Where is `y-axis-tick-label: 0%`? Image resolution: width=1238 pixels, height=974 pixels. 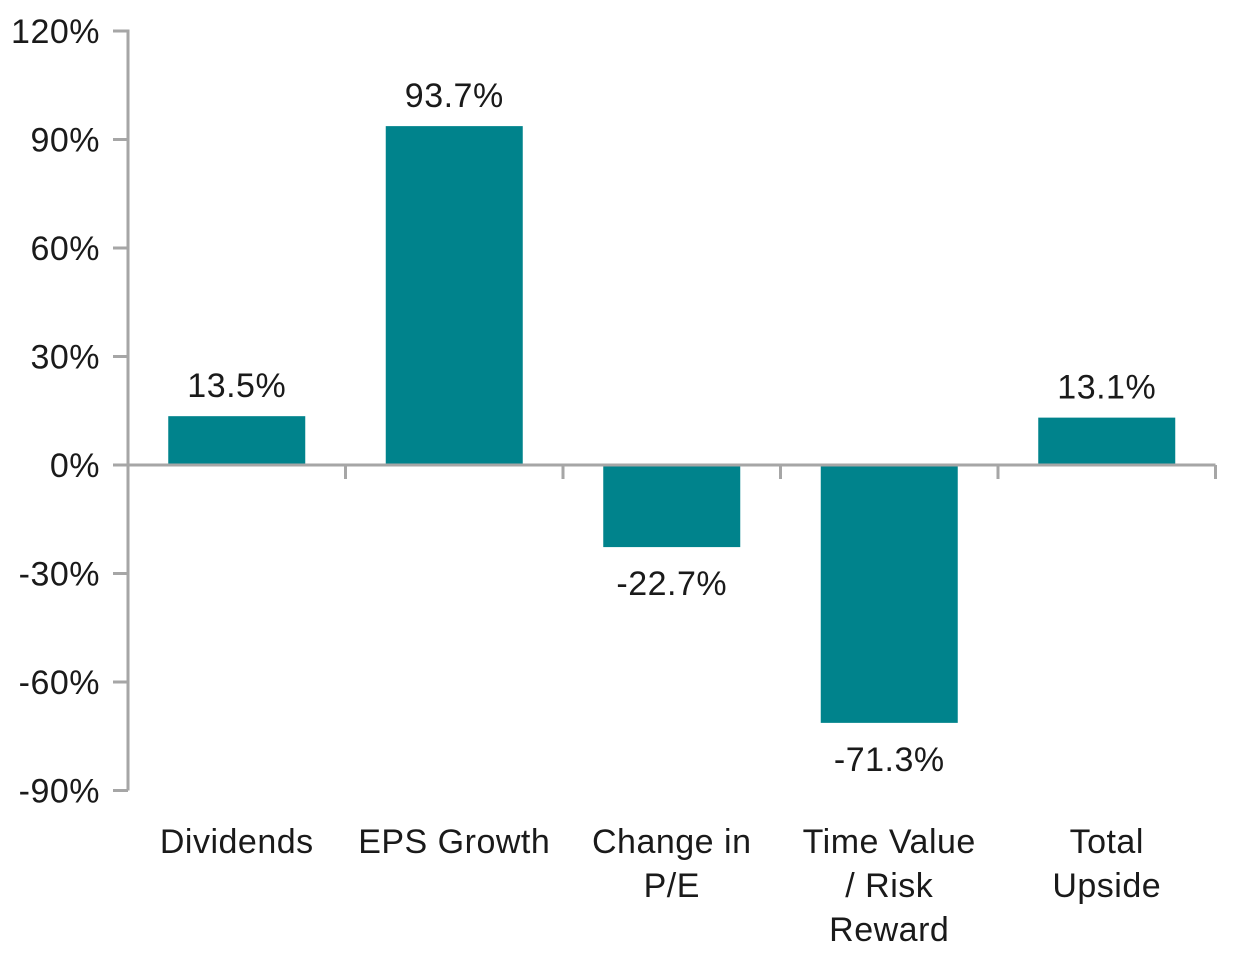
y-axis-tick-label: 0% is located at coordinates (75, 466).